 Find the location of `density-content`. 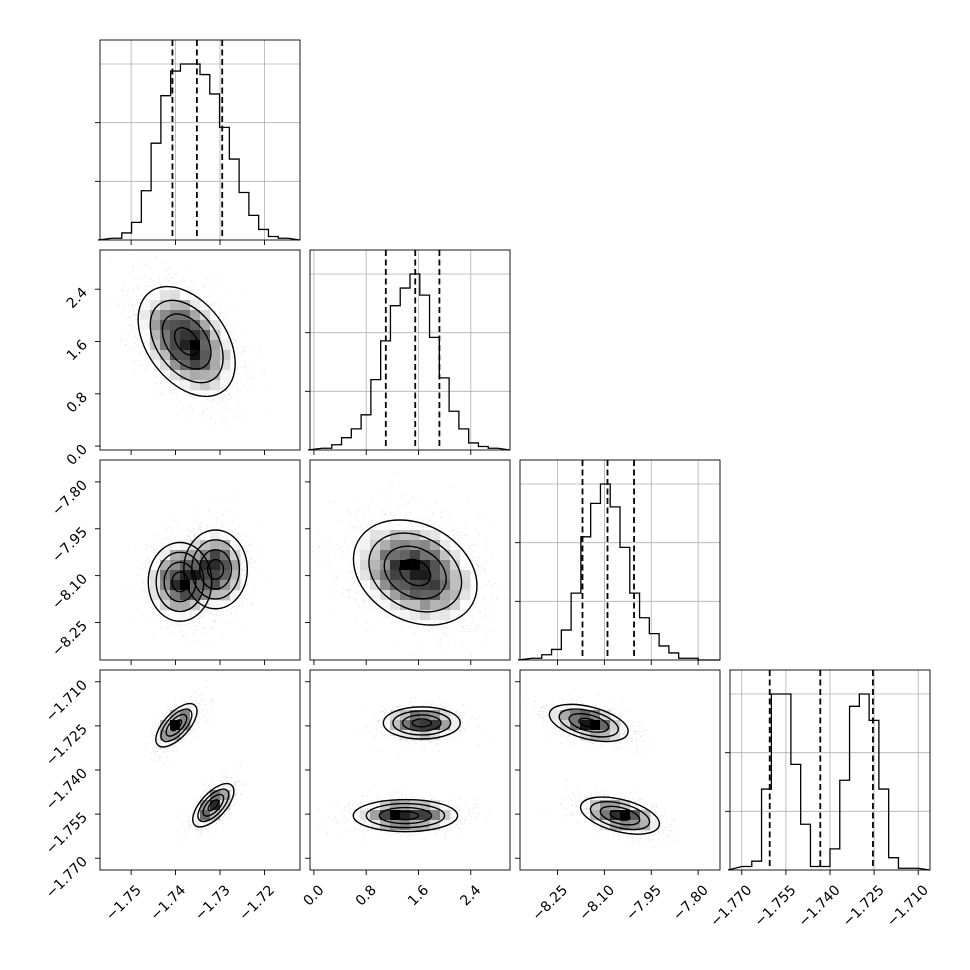

density-content is located at coordinates (195, 761).